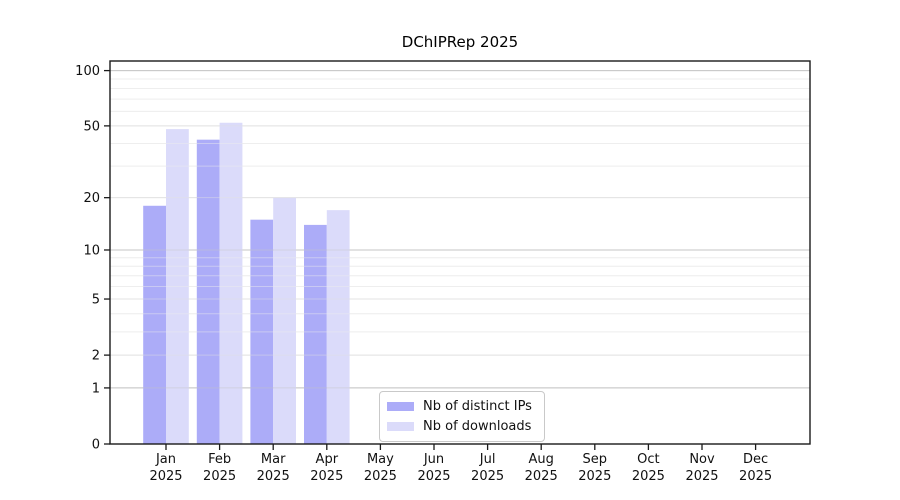  I want to click on y-tick-label-5: 5, so click(96, 300).